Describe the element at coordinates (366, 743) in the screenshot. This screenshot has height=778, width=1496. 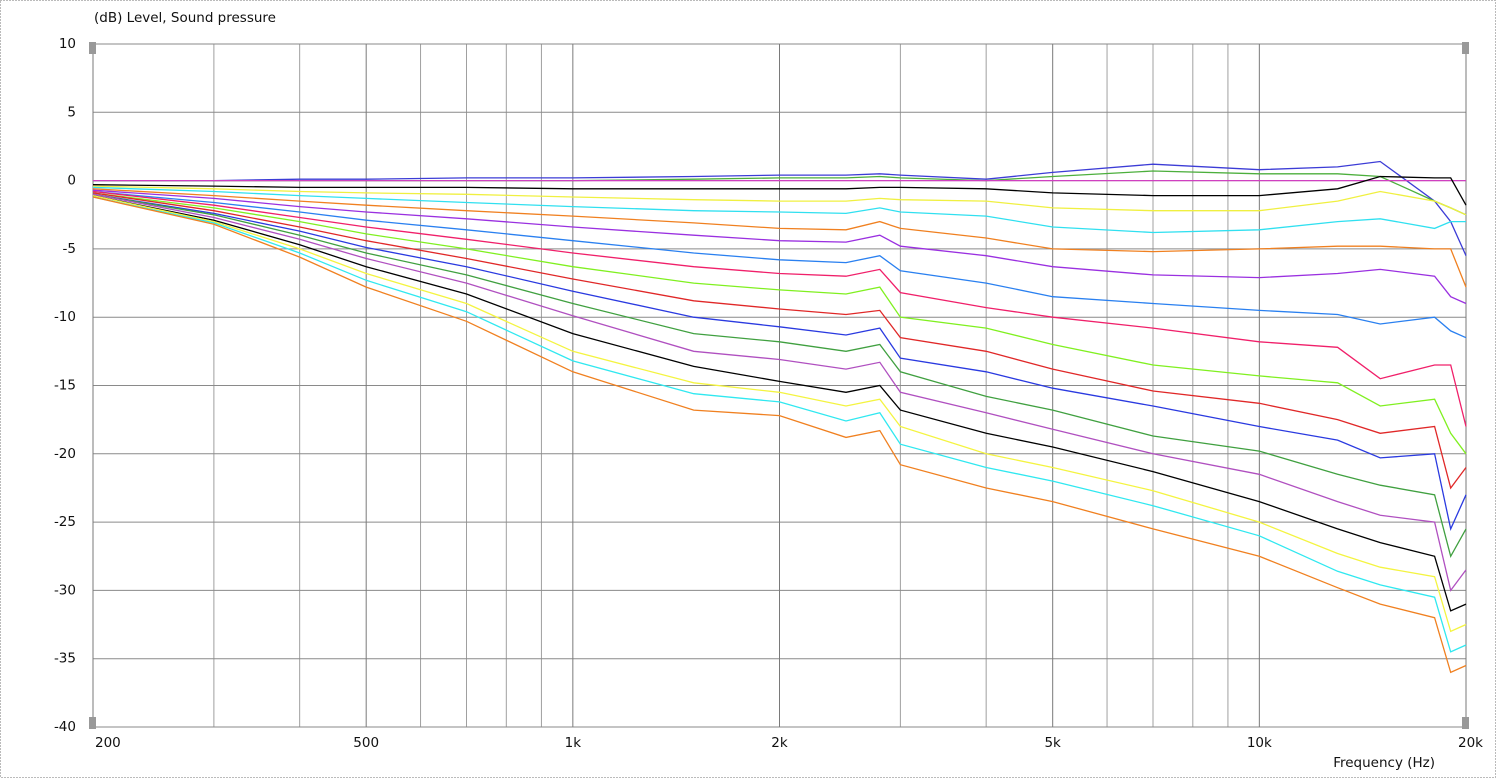
I see `x-tick-label: 500` at that location.